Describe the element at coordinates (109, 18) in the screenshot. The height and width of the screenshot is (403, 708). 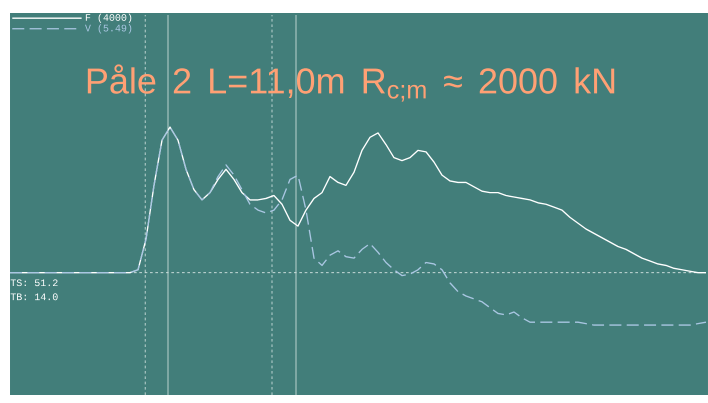
I see `text: F (4000)` at that location.